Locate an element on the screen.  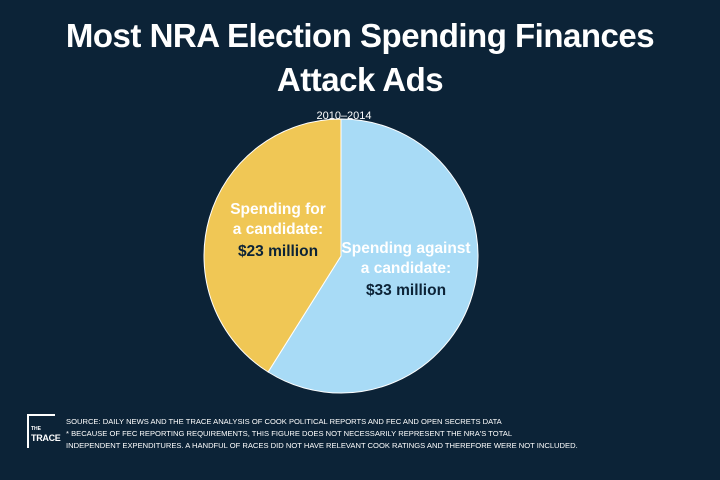
logo-trace-text: TRACE is located at coordinates (46, 438).